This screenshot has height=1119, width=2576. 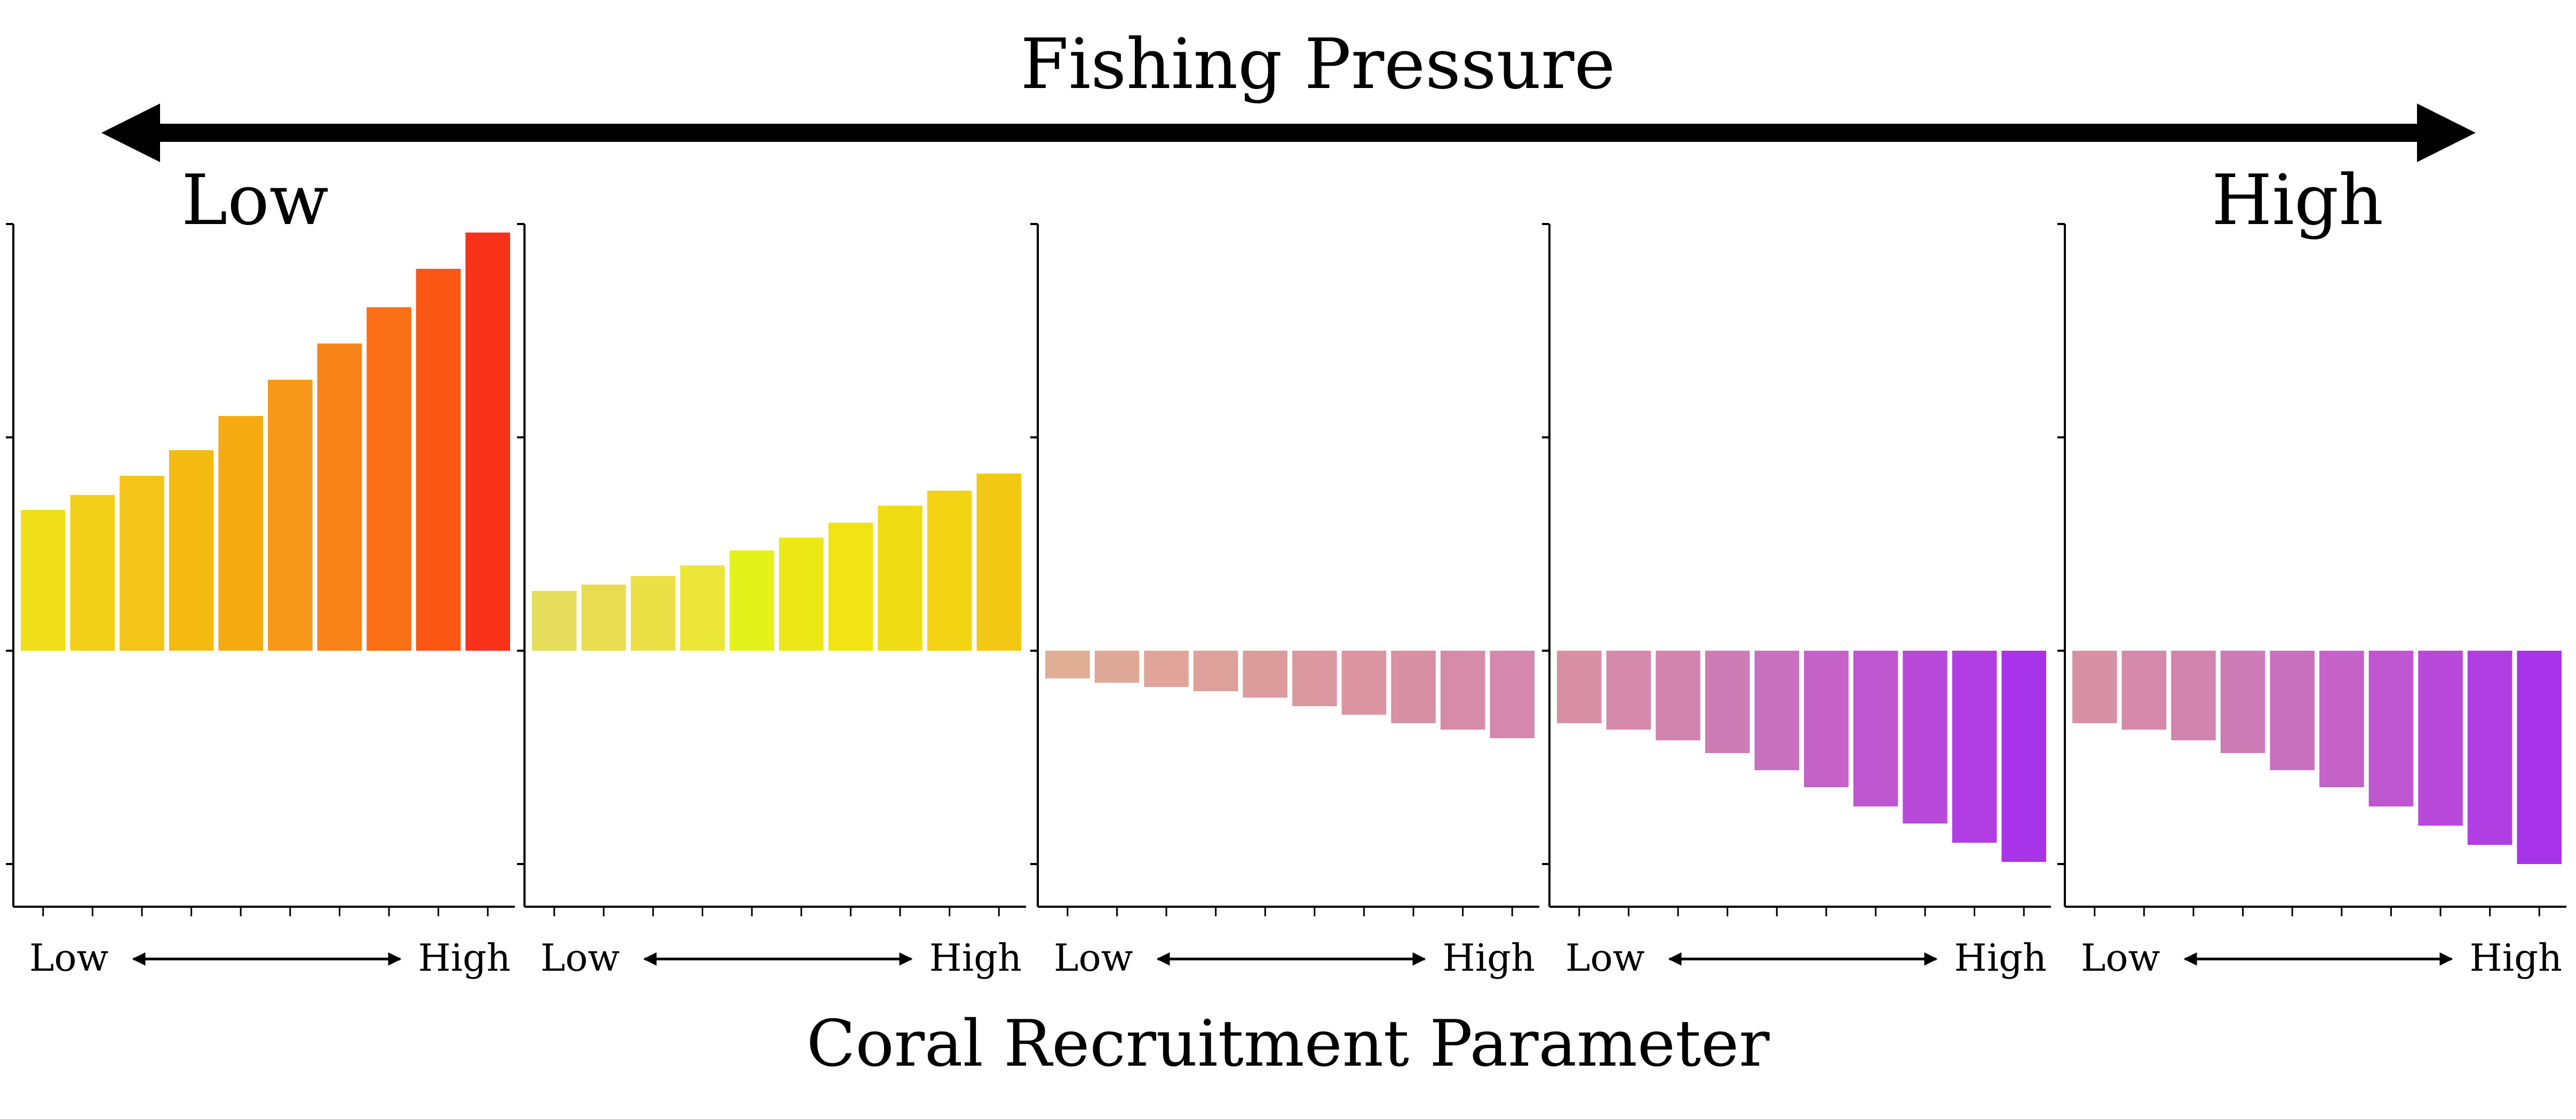 What do you see at coordinates (2311, 601) in the screenshot?
I see `chart-panel-5: Low High` at bounding box center [2311, 601].